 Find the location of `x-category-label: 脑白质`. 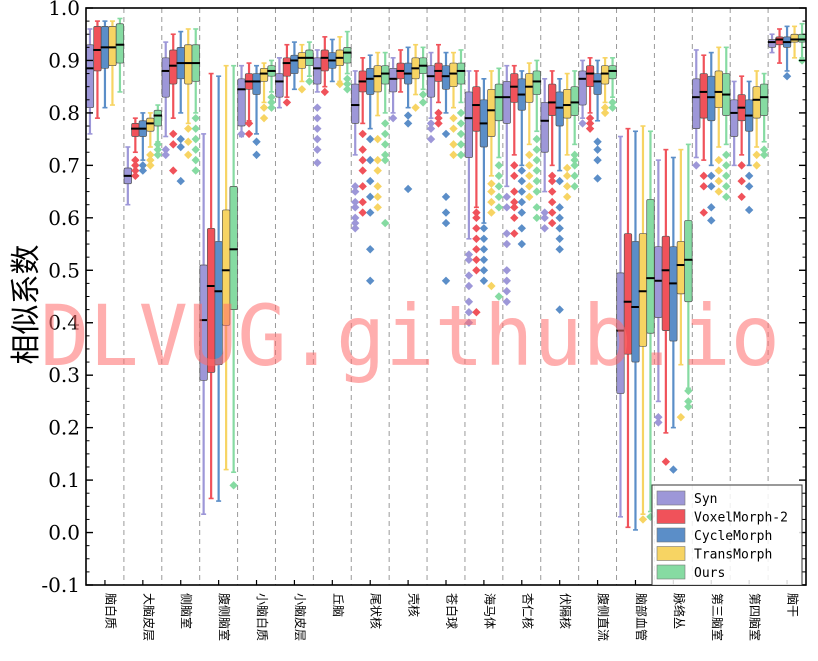

x-category-label: 脑白质 is located at coordinates (110, 611).